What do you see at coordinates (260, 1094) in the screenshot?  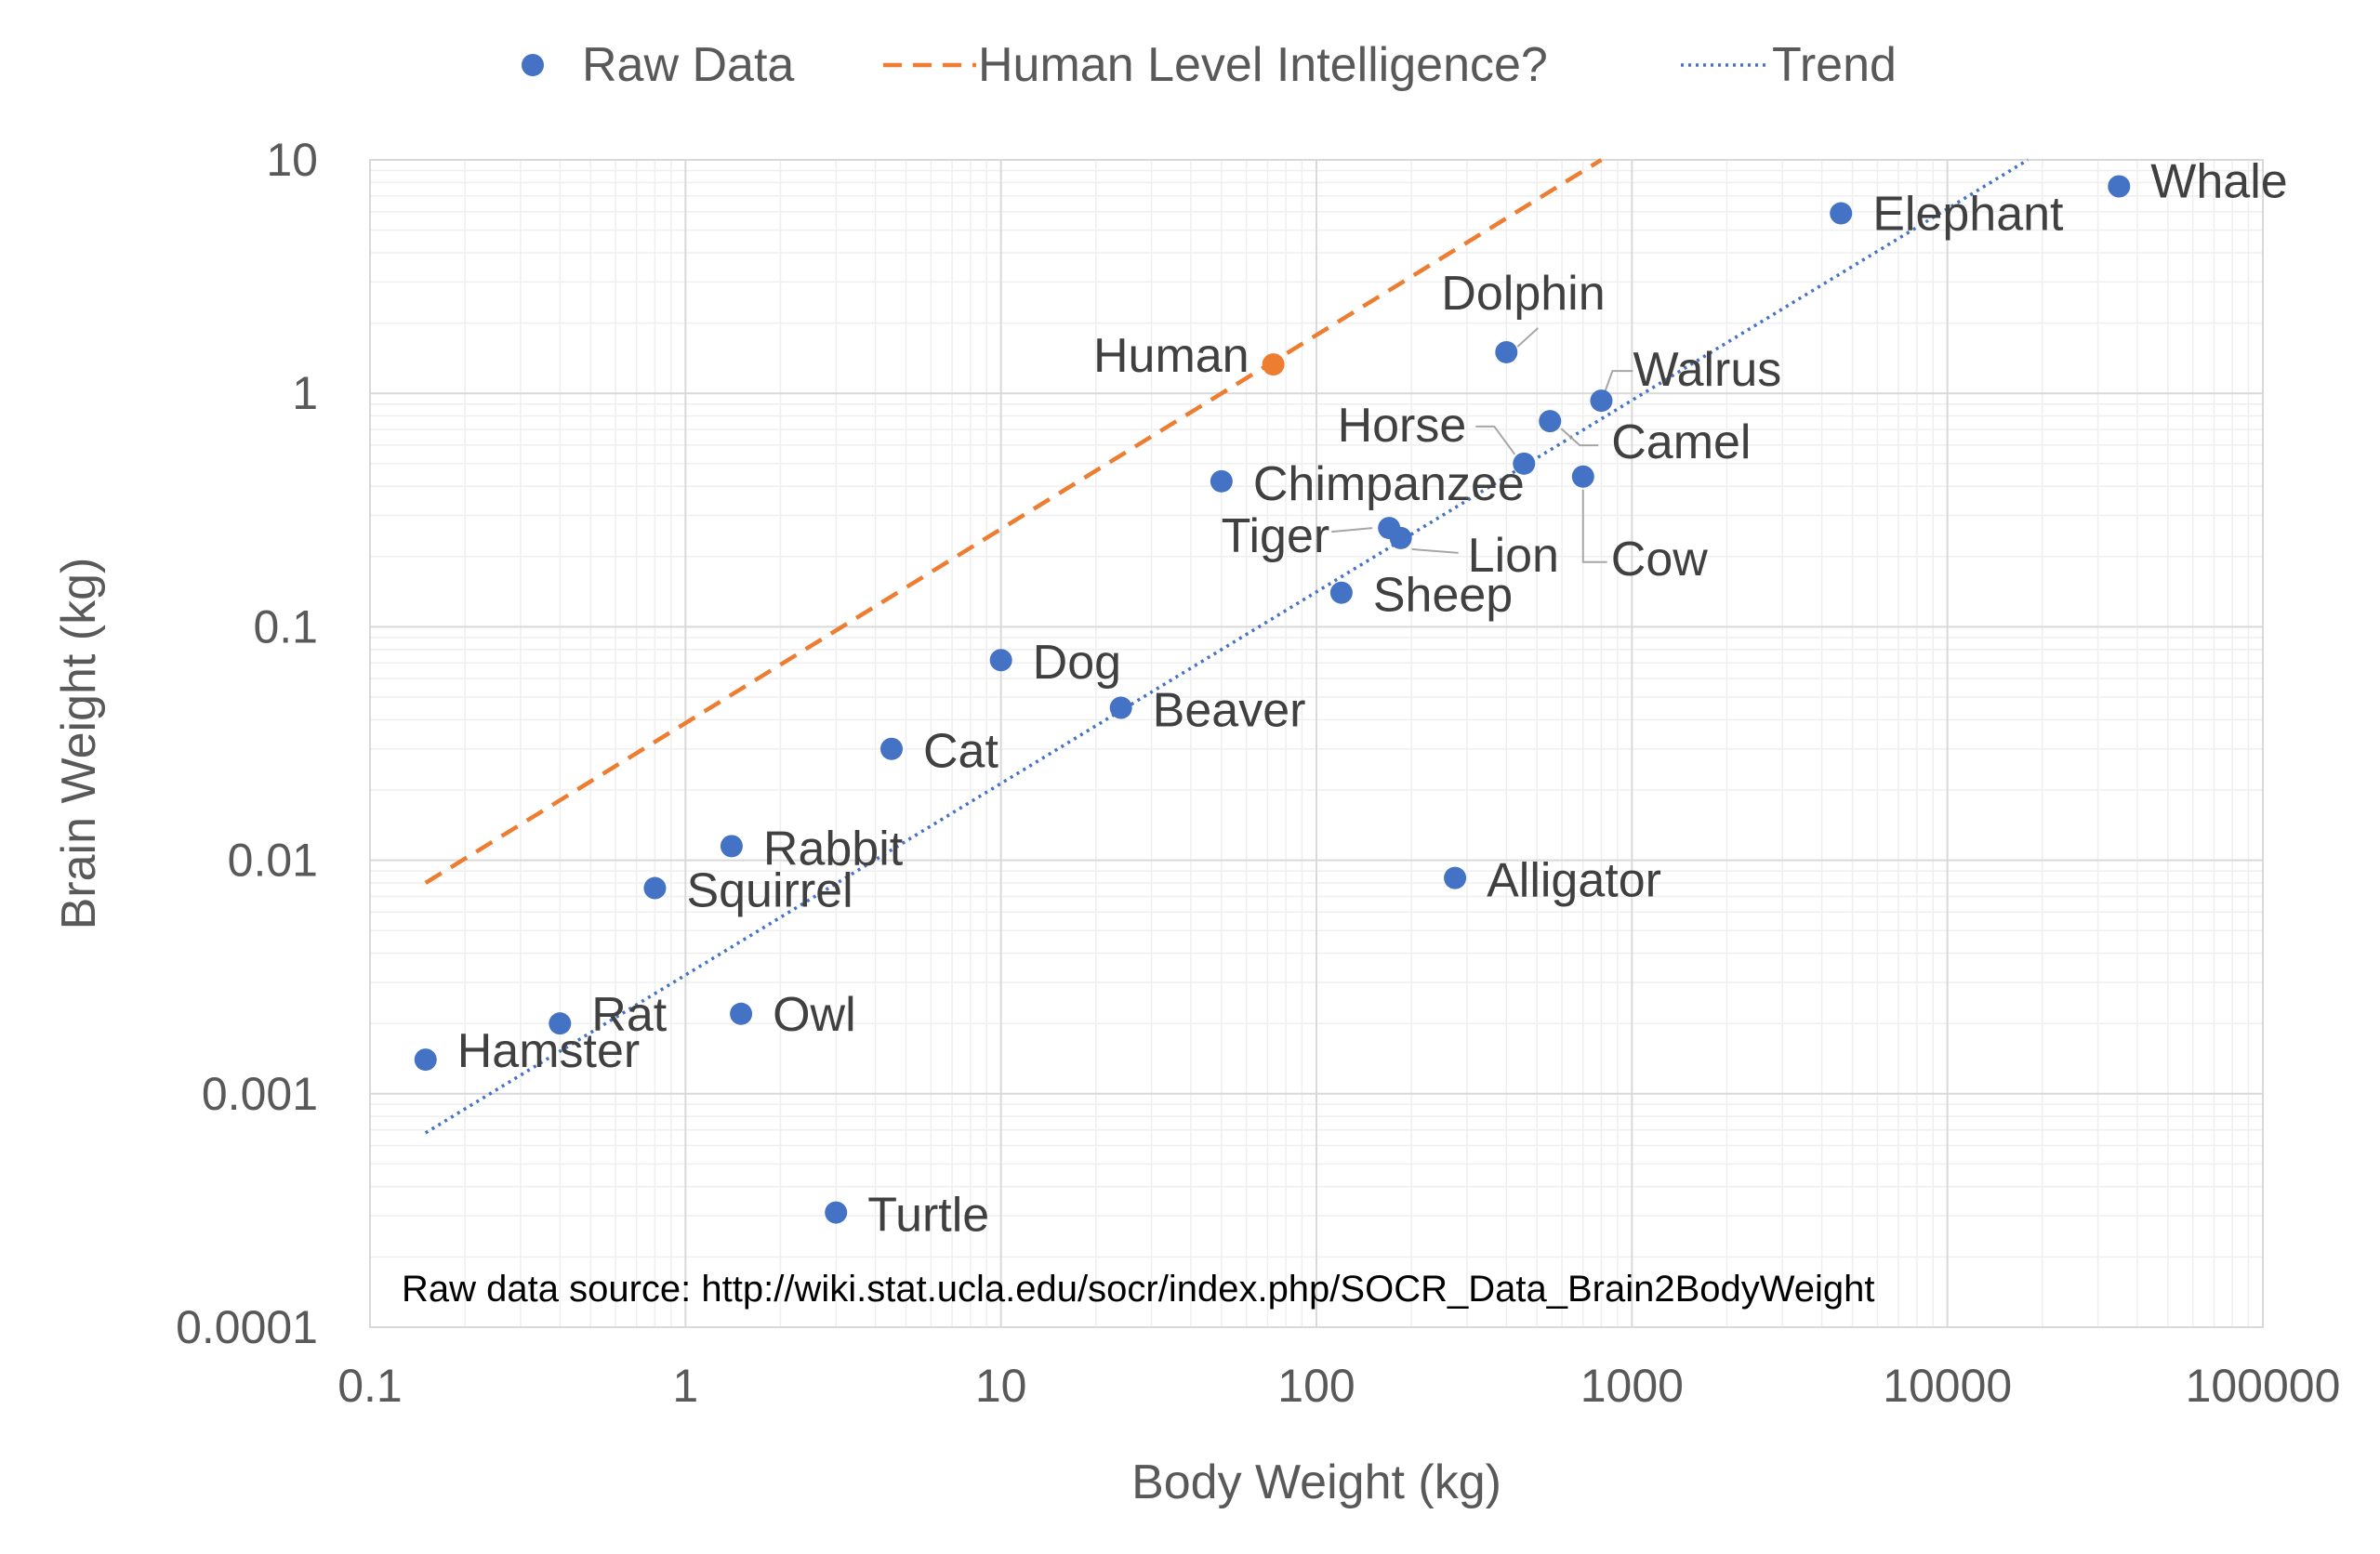 I see `y-tick-label: 0.001` at bounding box center [260, 1094].